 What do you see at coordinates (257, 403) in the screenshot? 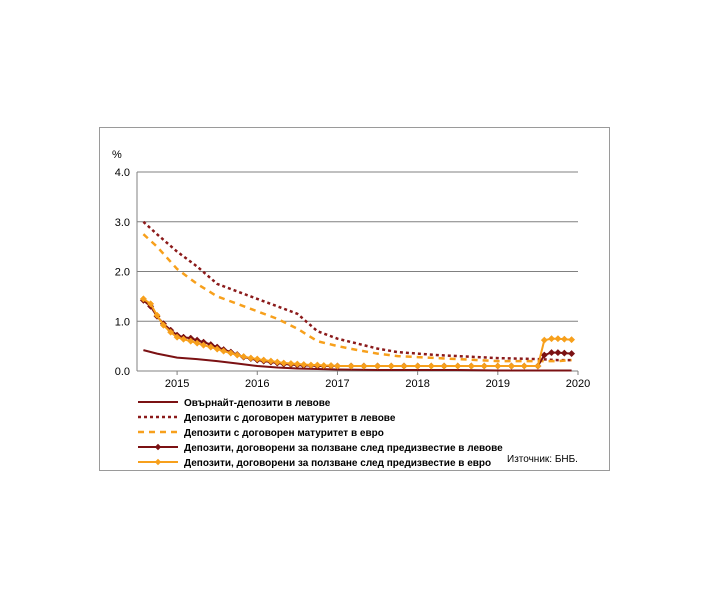
I see `legend-label: Овърнайт-депозити в левове` at bounding box center [257, 403].